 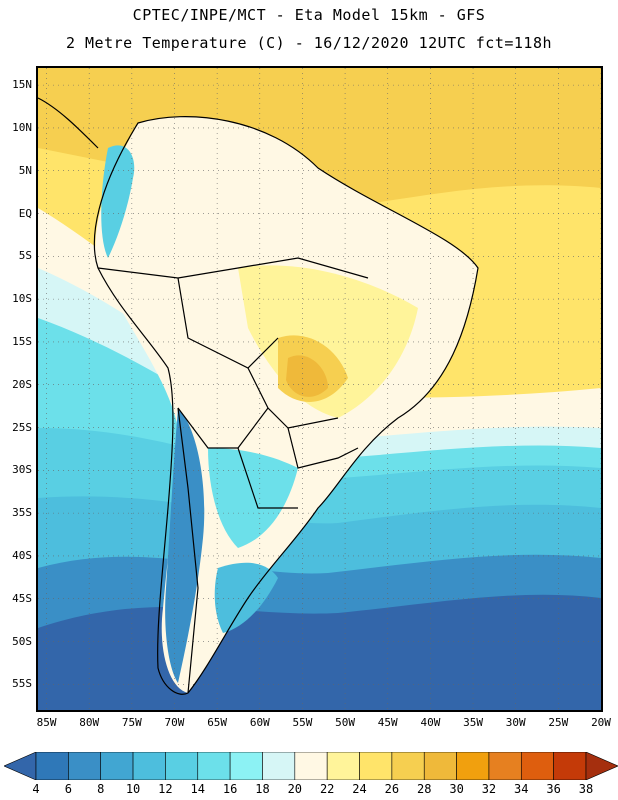 What do you see at coordinates (22, 641) in the screenshot?
I see `lat-label: 50S` at bounding box center [22, 641].